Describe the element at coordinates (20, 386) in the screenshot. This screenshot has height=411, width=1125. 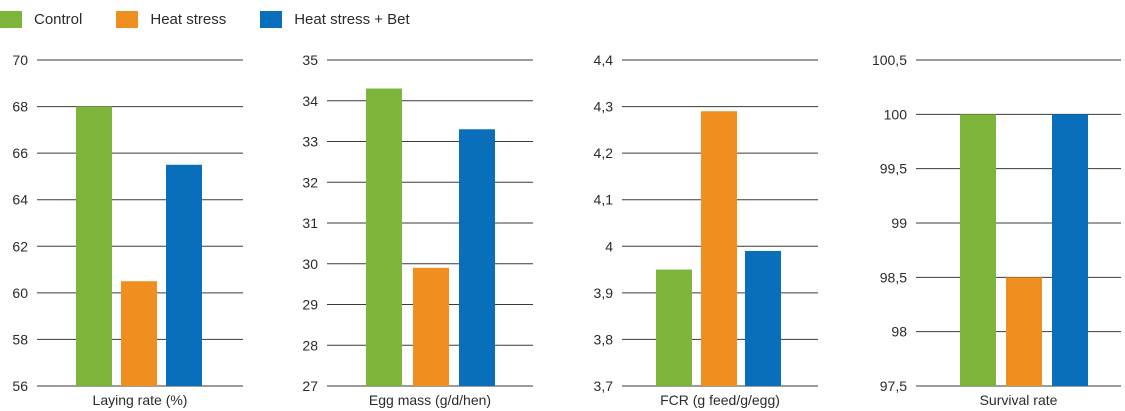
I see `y-tick-label: 56` at that location.